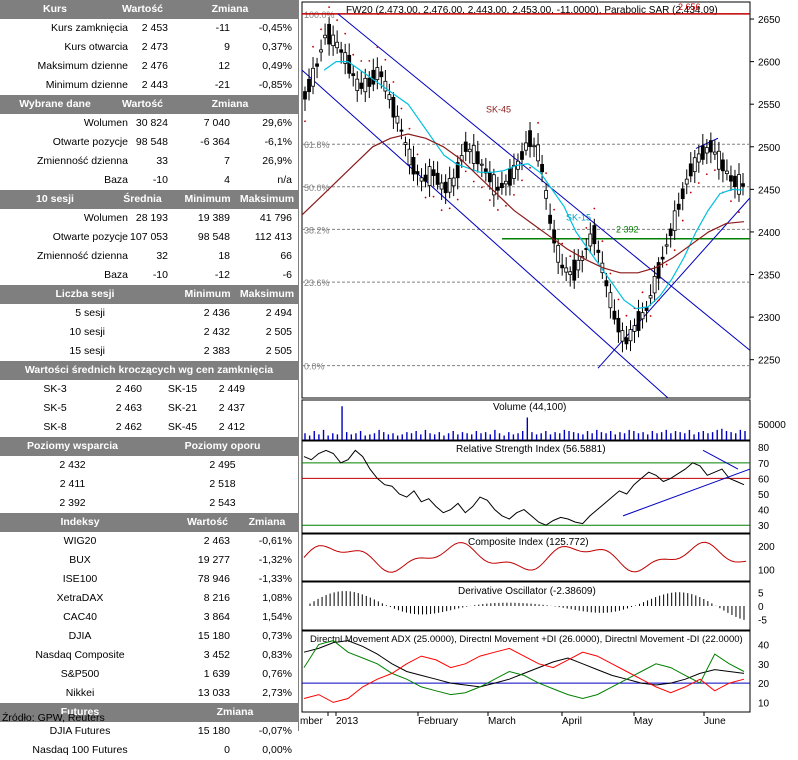 The image size is (798, 760). I want to click on row-support: 2 411, so click(72, 484).